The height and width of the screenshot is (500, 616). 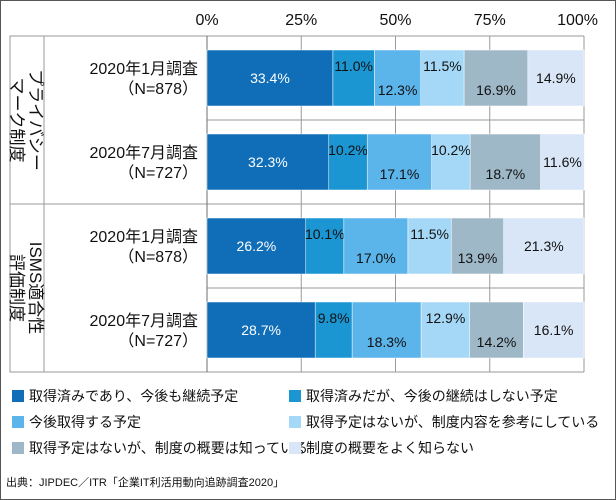 I want to click on group-label-line: マーク制度, so click(x=16, y=120).